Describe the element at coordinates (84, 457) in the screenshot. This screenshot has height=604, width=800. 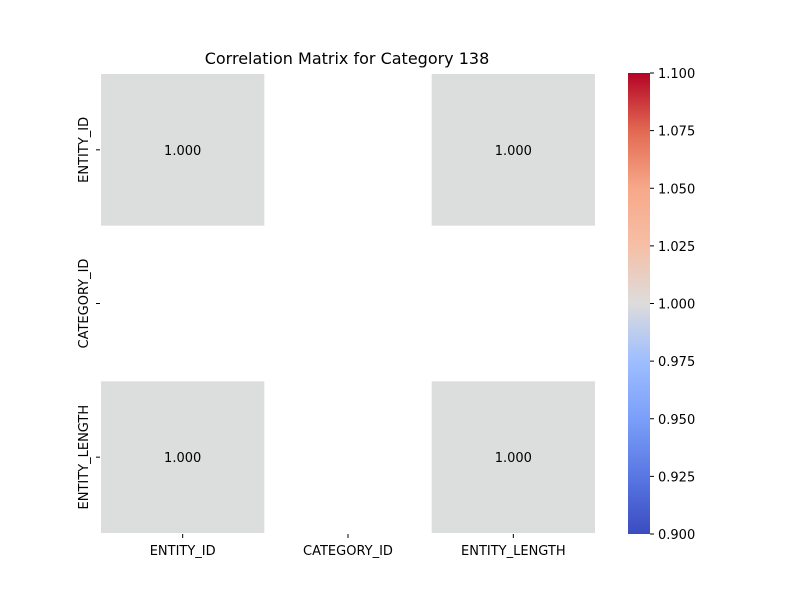
I see `y-tick-label: ENTITY_LENGTH` at that location.